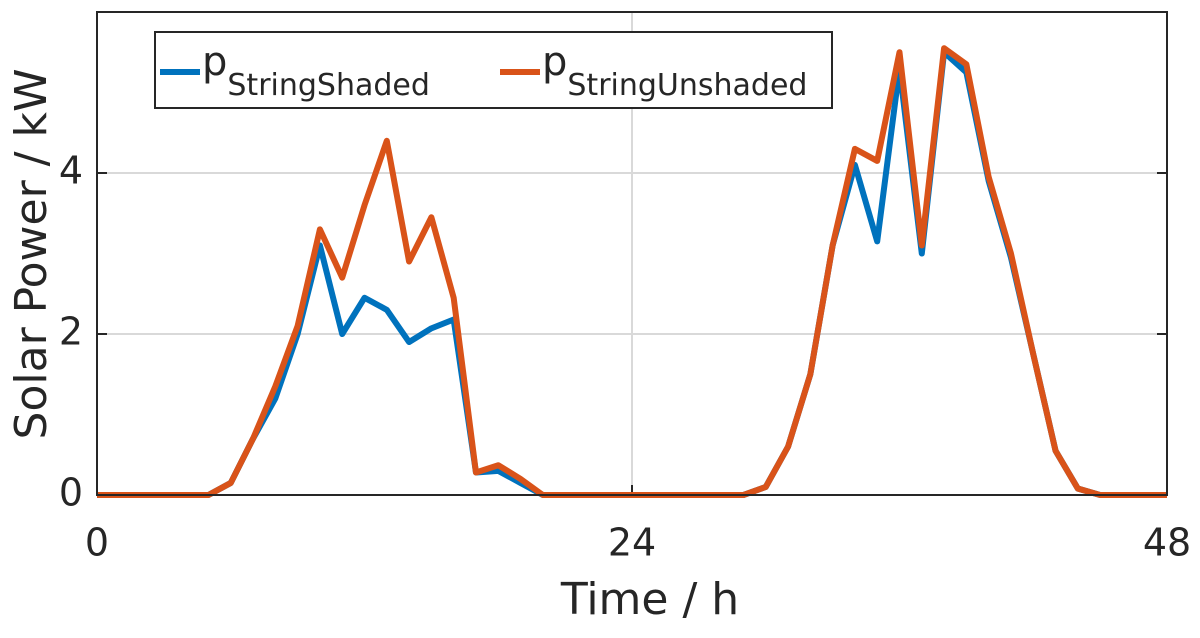 The width and height of the screenshot is (1200, 638). What do you see at coordinates (1167, 543) in the screenshot?
I see `x-tick-label: 48` at bounding box center [1167, 543].